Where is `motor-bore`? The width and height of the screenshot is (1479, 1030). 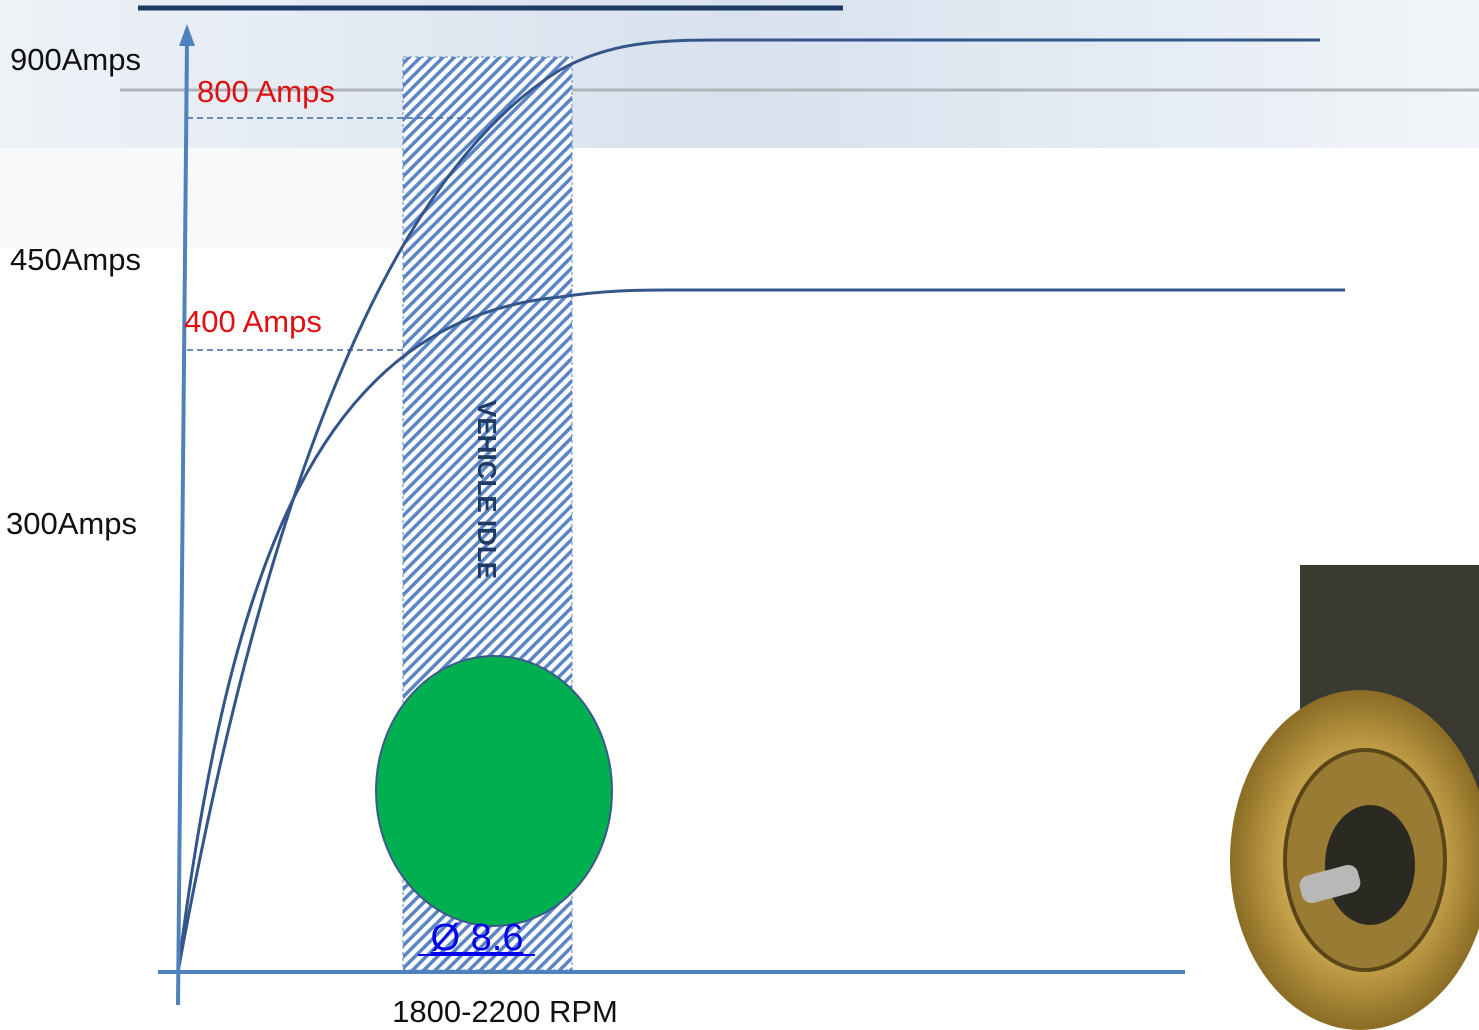 motor-bore is located at coordinates (1370, 865).